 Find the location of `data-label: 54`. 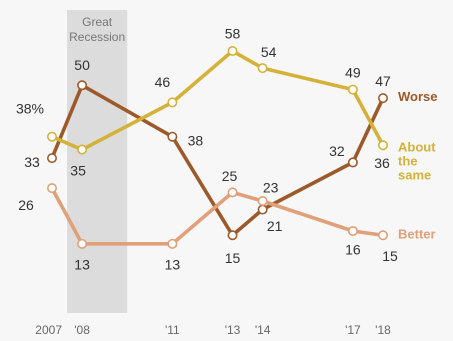

data-label: 54 is located at coordinates (269, 52).